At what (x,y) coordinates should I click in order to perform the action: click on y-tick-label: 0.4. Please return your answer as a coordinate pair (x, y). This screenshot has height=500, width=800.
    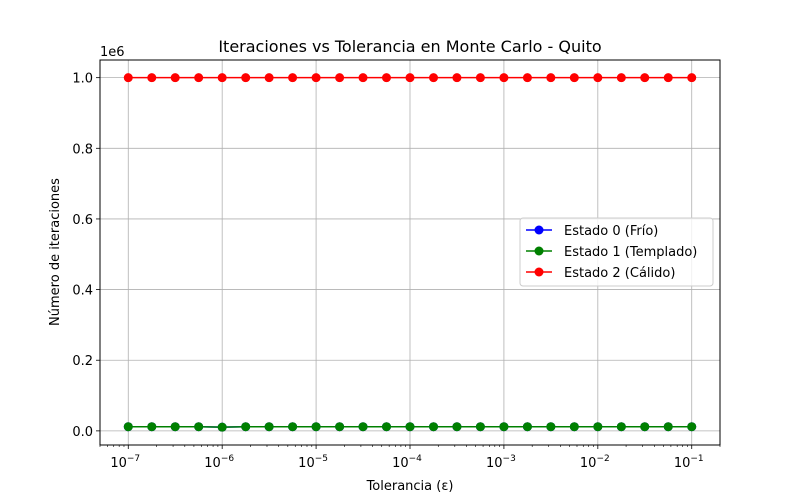
    Looking at the image, I should click on (82, 291).